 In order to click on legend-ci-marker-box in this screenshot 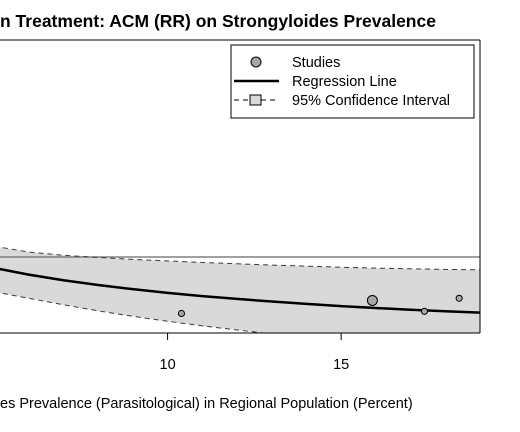, I will do `click(255, 100)`.